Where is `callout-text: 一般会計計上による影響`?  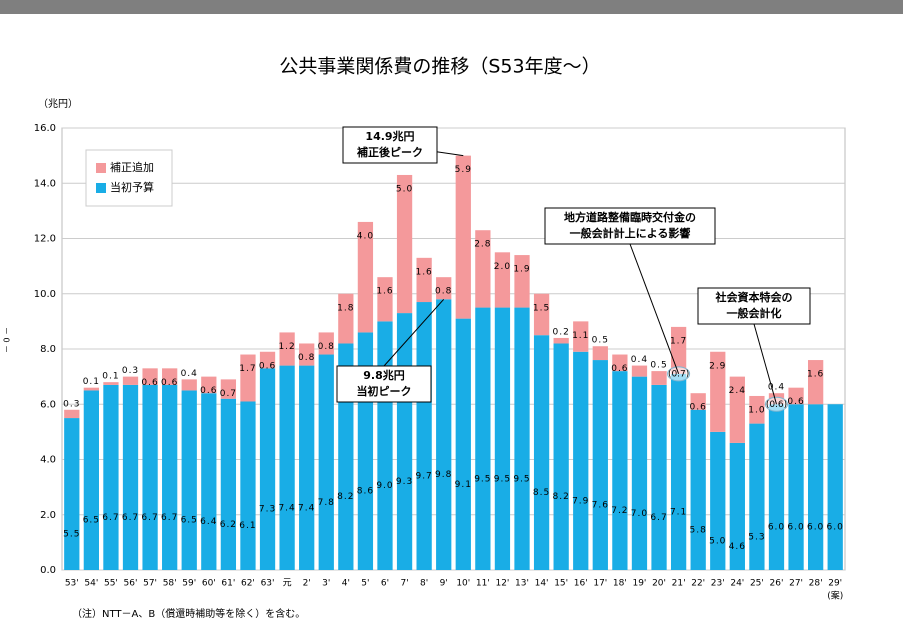
callout-text: 一般会計計上による影響 is located at coordinates (630, 233).